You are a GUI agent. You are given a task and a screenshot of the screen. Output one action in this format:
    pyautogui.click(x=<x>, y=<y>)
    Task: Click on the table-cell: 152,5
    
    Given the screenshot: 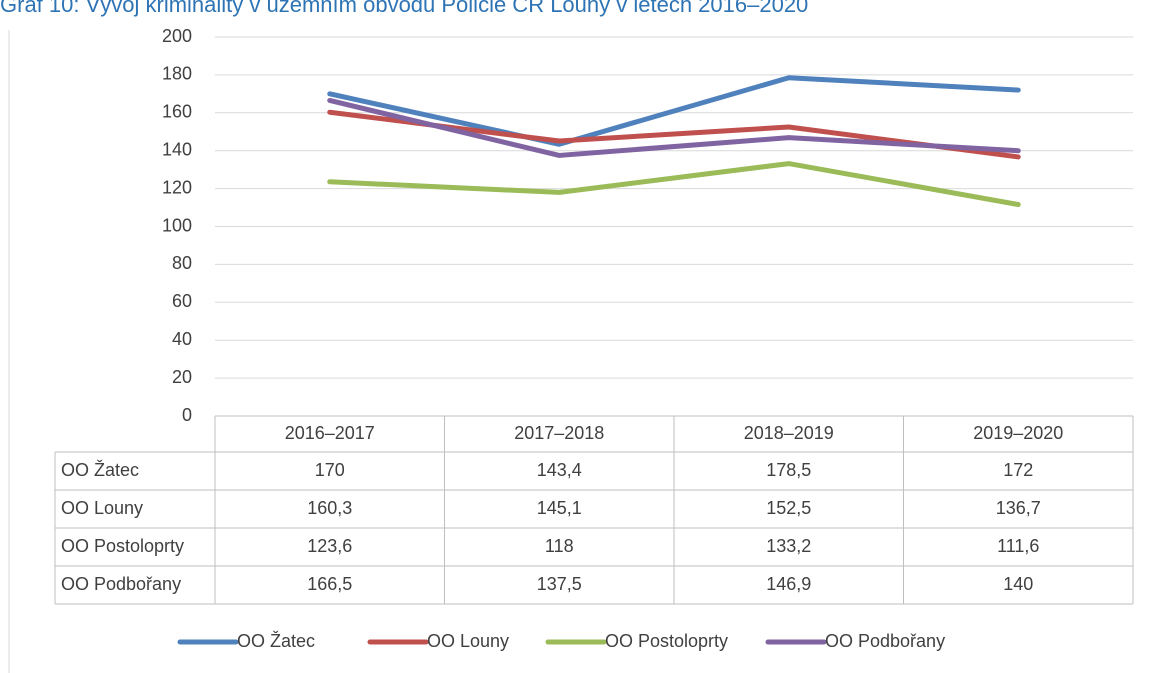 What is the action you would take?
    pyautogui.click(x=788, y=508)
    